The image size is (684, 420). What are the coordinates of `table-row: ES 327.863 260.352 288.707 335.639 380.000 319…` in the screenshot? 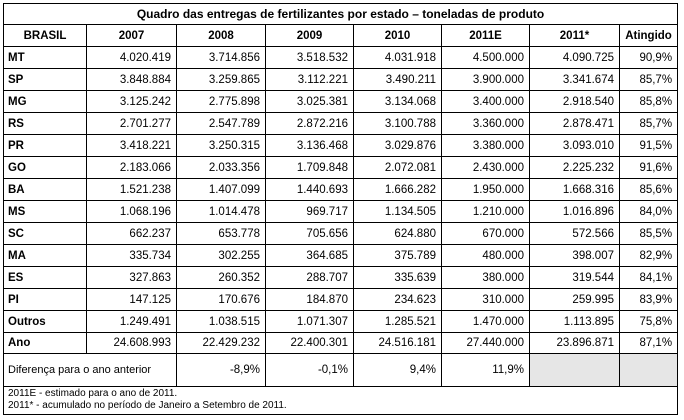 It's located at (341, 277).